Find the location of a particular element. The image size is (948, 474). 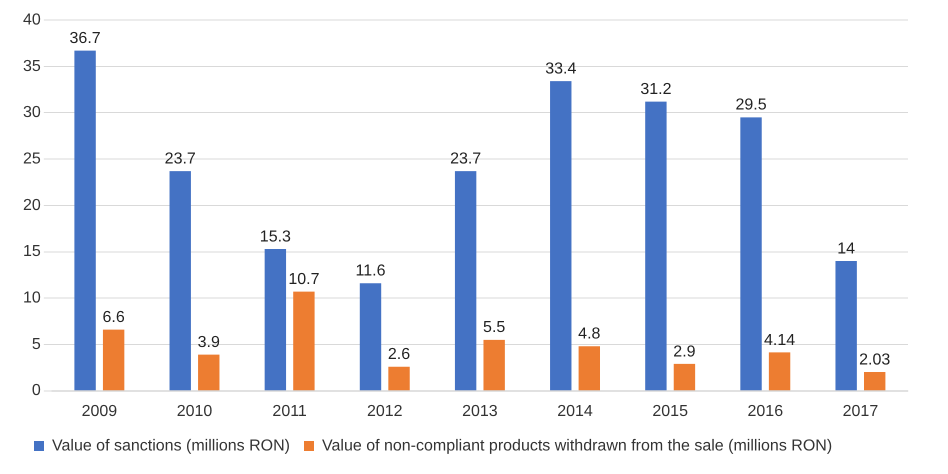

data-label: 4.8 is located at coordinates (589, 334).